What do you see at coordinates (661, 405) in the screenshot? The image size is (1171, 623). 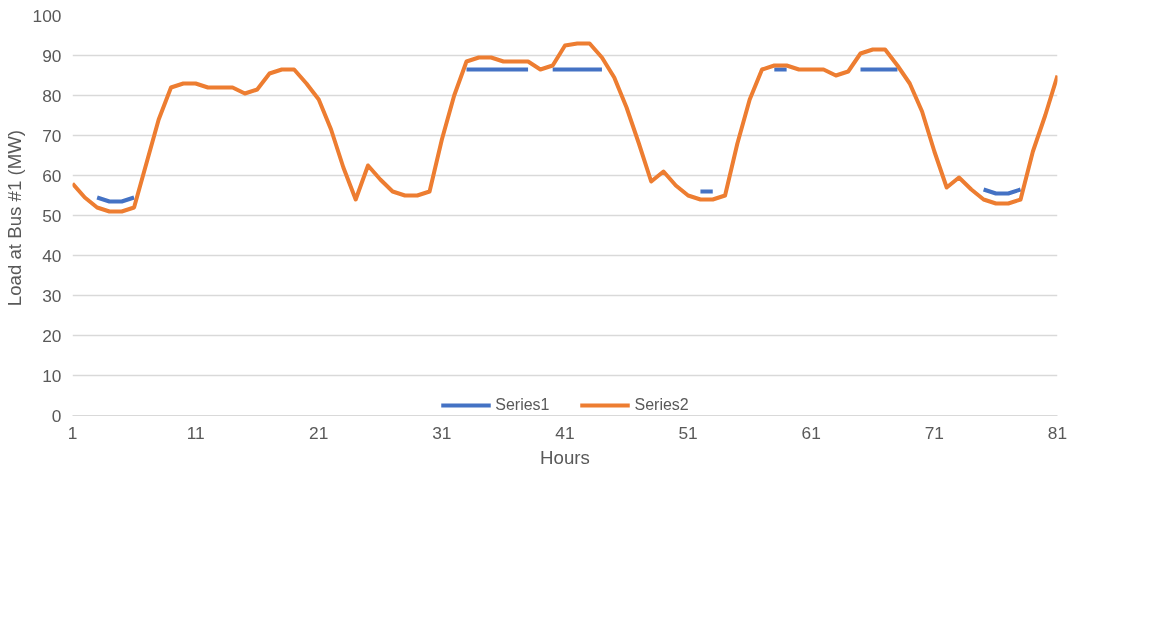 I see `legend-label: Series2` at bounding box center [661, 405].